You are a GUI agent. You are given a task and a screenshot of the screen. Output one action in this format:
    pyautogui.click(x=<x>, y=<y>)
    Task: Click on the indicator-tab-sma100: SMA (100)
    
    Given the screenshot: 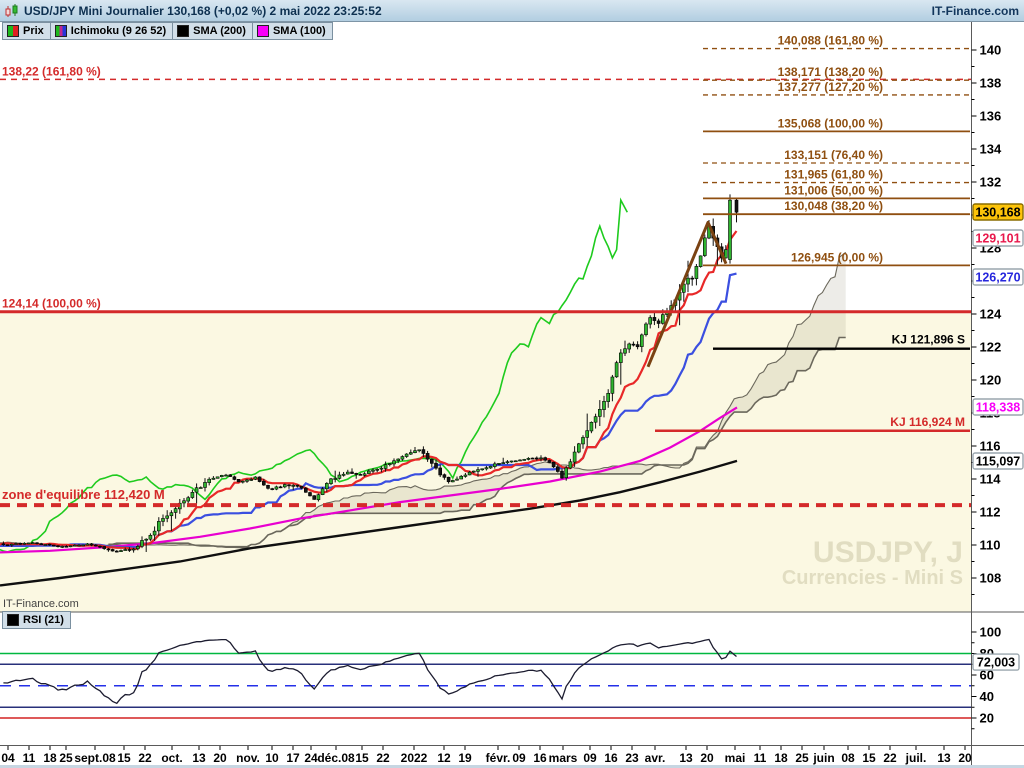 What is the action you would take?
    pyautogui.click(x=292, y=31)
    